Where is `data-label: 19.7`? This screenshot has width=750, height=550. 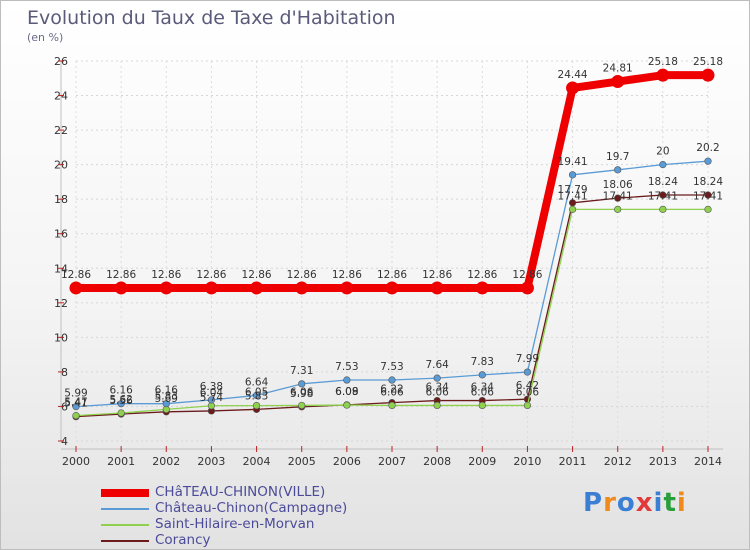 data-label: 19.7 is located at coordinates (617, 157).